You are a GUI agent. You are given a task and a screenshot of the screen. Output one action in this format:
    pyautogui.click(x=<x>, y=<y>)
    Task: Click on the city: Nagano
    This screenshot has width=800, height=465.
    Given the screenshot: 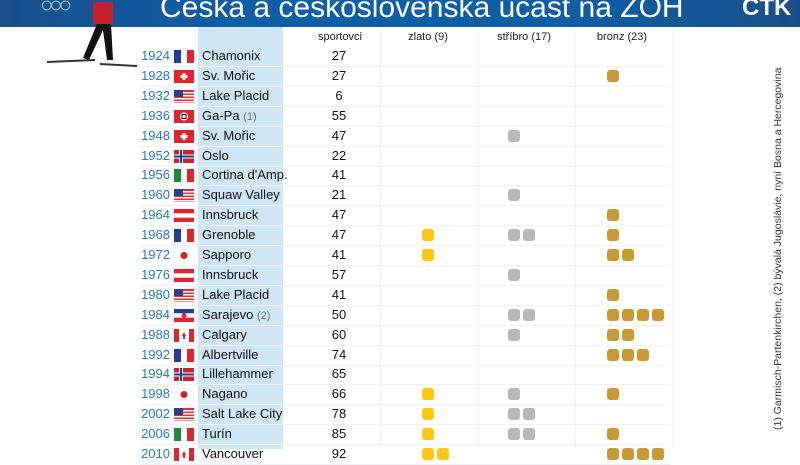 What is the action you would take?
    pyautogui.click(x=225, y=393)
    